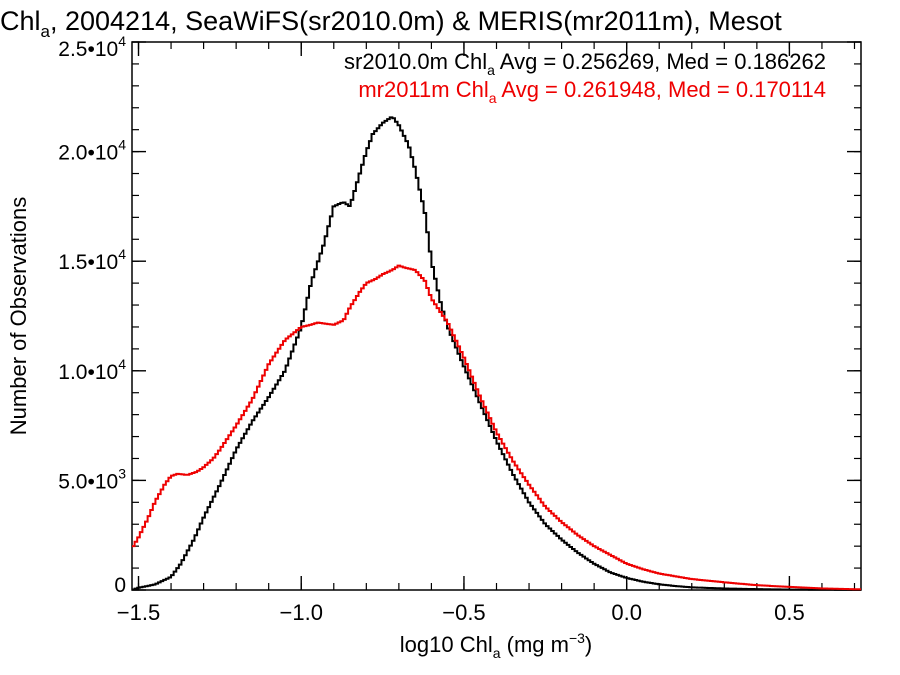 The height and width of the screenshot is (675, 900). I want to click on x-tick-label: 0.0, so click(626, 612).